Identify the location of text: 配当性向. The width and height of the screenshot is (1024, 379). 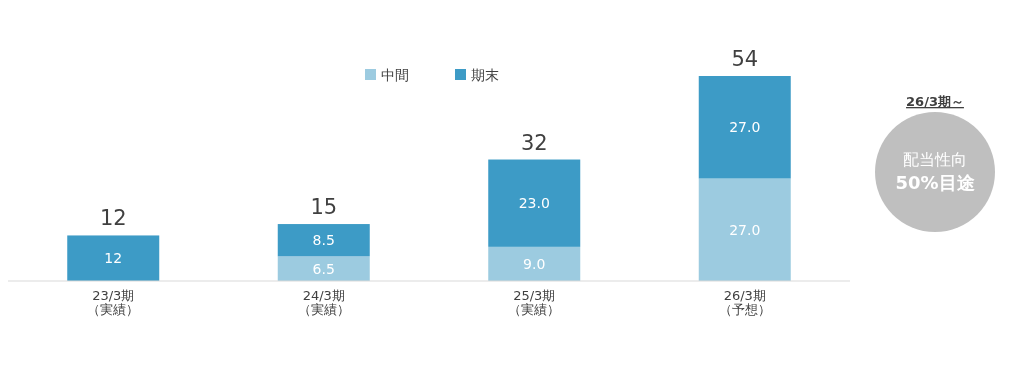
(935, 159).